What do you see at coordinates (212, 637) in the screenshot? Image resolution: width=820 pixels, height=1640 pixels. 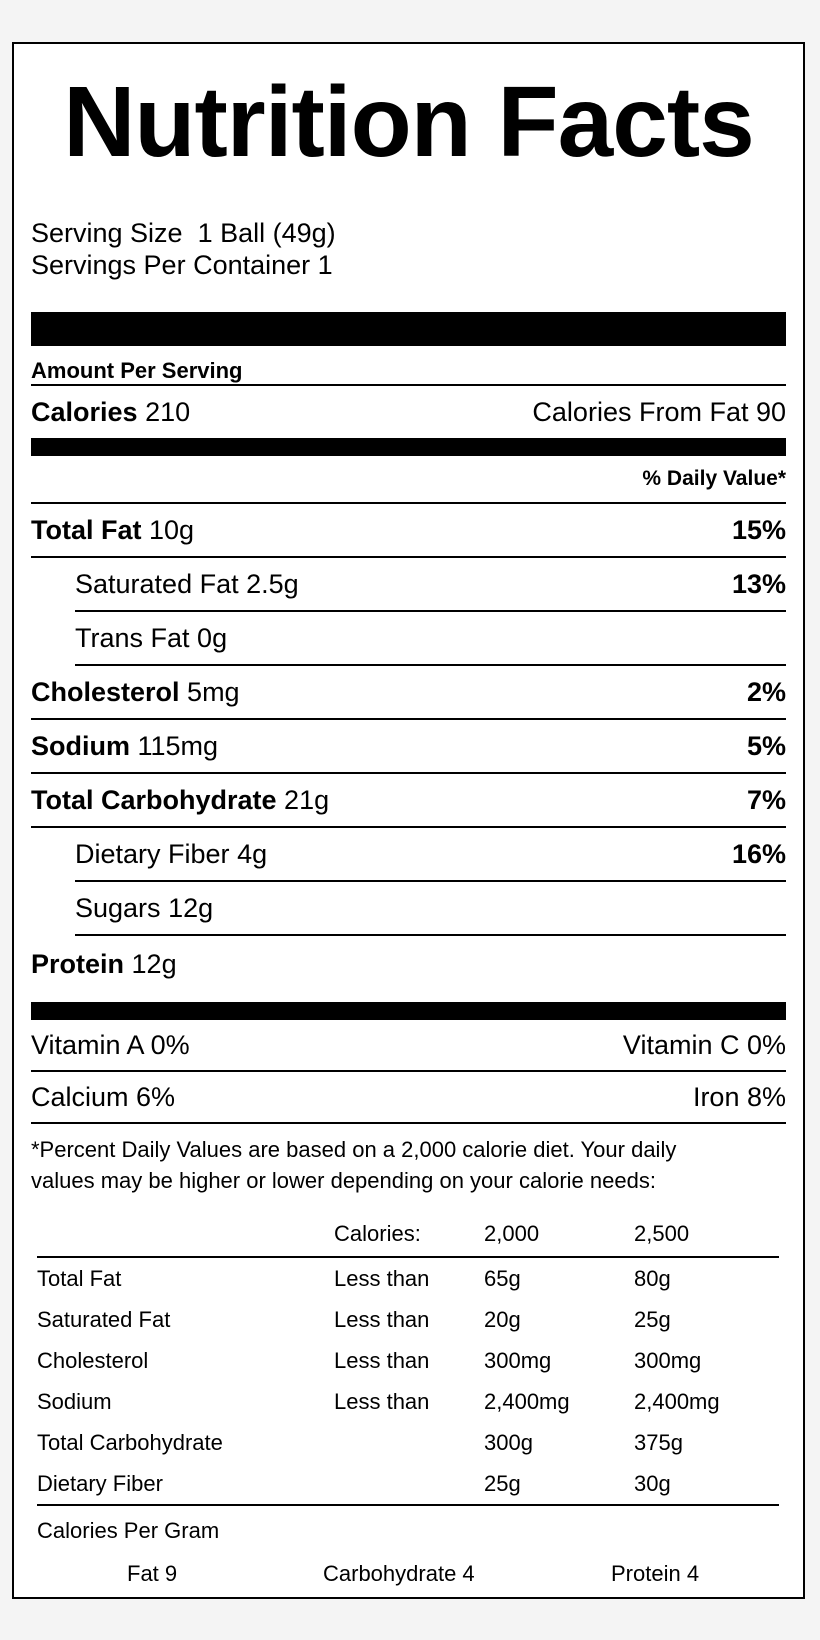 I see `nutrient-amount: 0g` at bounding box center [212, 637].